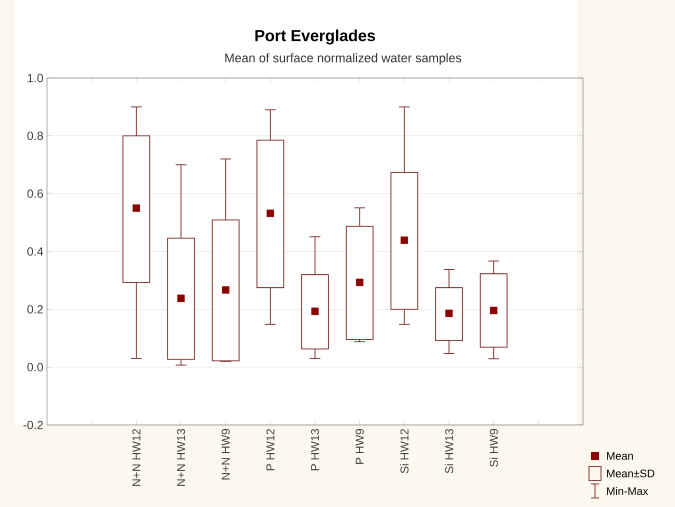 Image resolution: width=675 pixels, height=507 pixels. What do you see at coordinates (630, 474) in the screenshot?
I see `legend-label: Mean±SD` at bounding box center [630, 474].